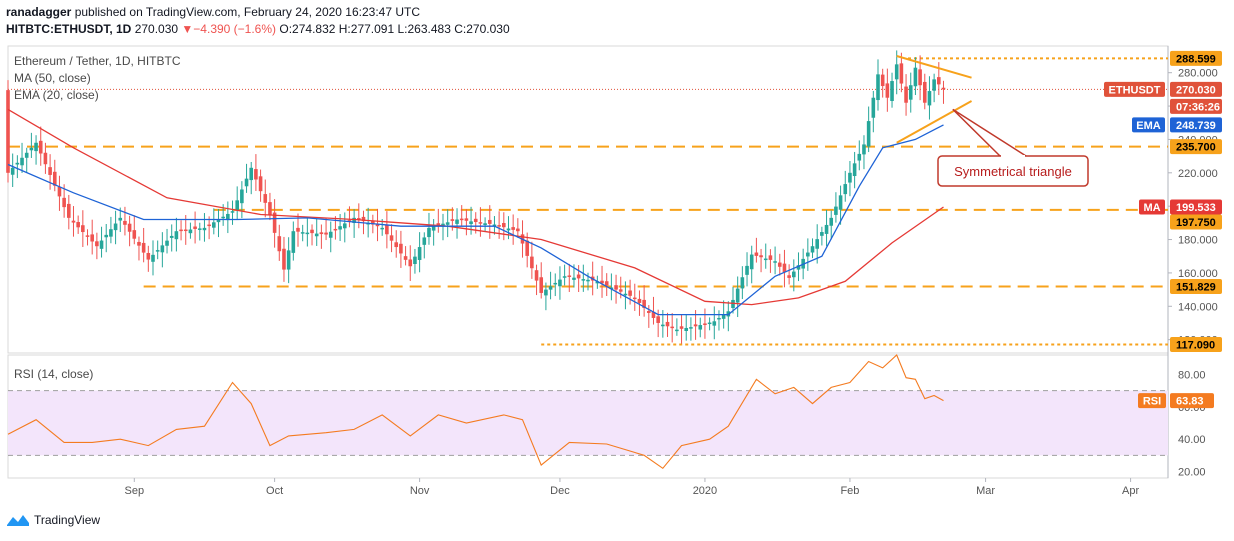  Describe the element at coordinates (69, 29) in the screenshot. I see `symbol-name: HITBTC:ETHUSDT, 1D` at that location.